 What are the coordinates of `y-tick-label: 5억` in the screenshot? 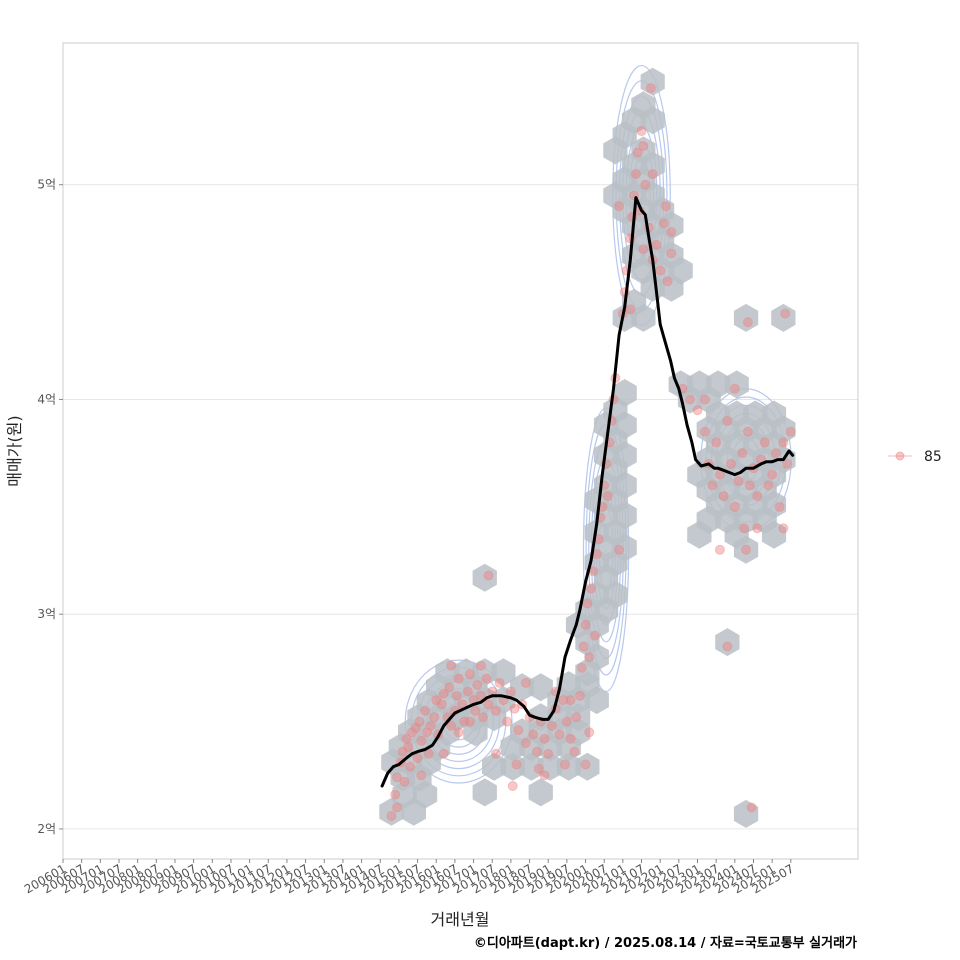 It's located at (46, 185).